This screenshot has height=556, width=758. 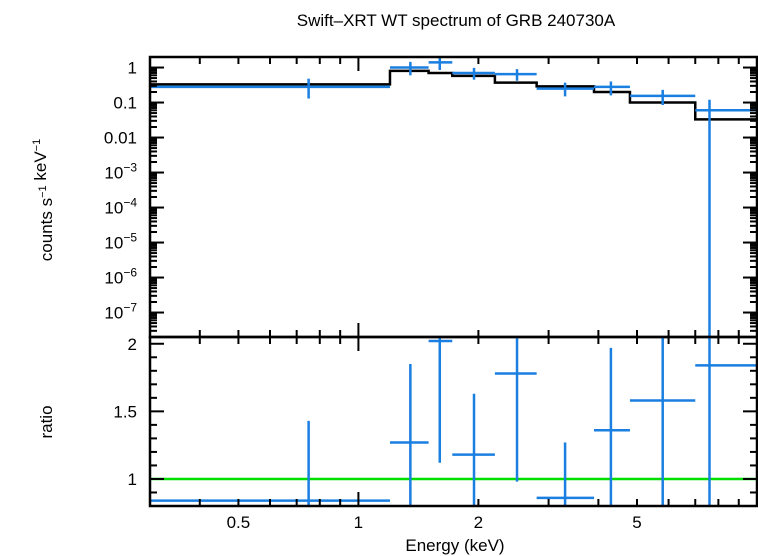 What do you see at coordinates (120, 207) in the screenshot?
I see `y-tick-label: 10⁻⁴` at bounding box center [120, 207].